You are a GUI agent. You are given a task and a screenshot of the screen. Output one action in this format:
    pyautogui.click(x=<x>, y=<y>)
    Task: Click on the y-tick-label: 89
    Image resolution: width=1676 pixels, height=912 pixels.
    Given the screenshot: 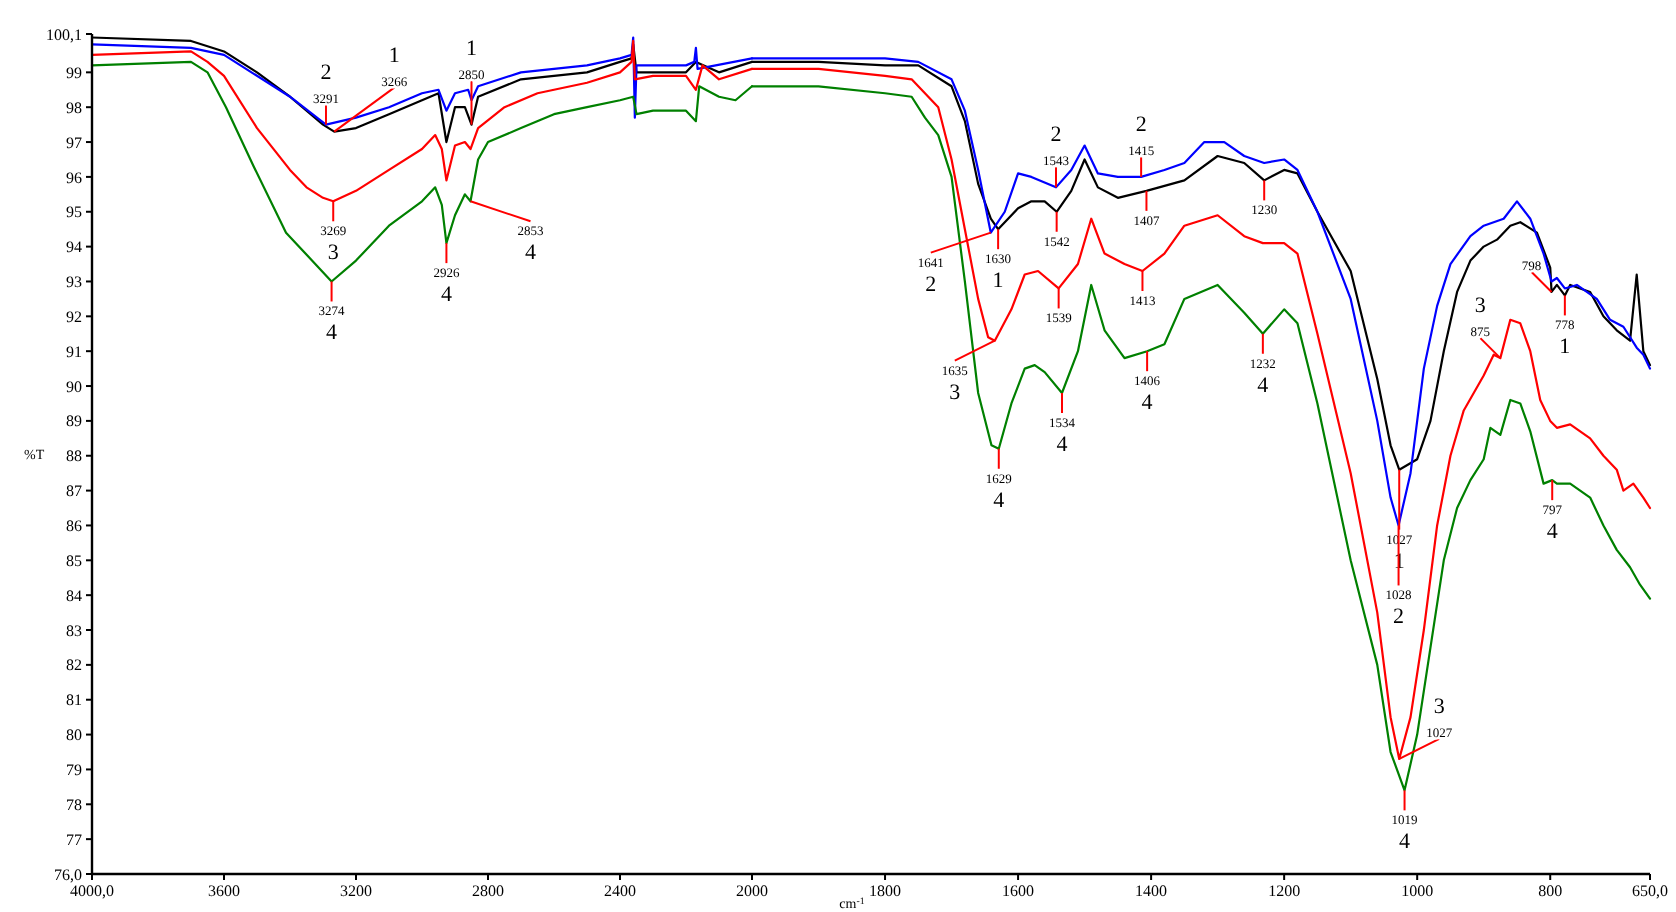 What is the action you would take?
    pyautogui.click(x=74, y=421)
    